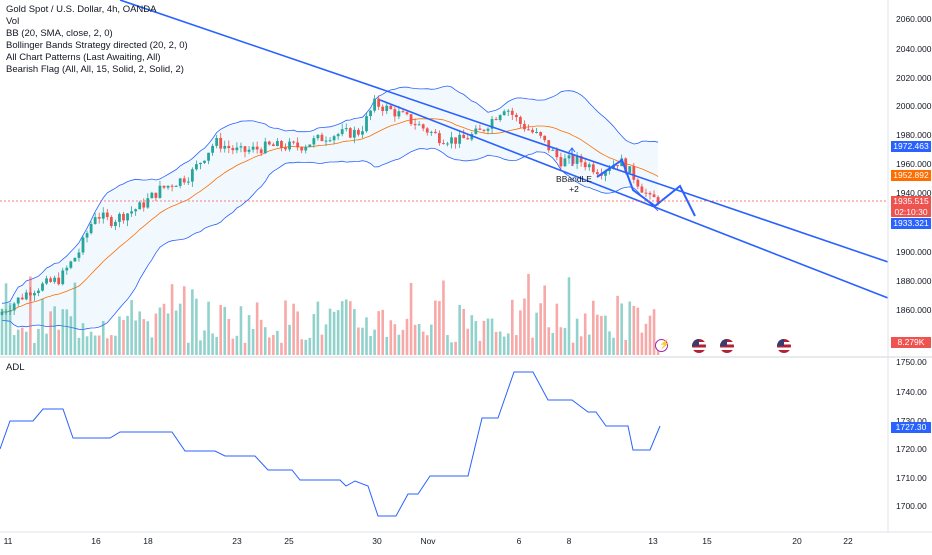 The image size is (932, 555). I want to click on adl-tick-label: 1730.00, so click(911, 421).